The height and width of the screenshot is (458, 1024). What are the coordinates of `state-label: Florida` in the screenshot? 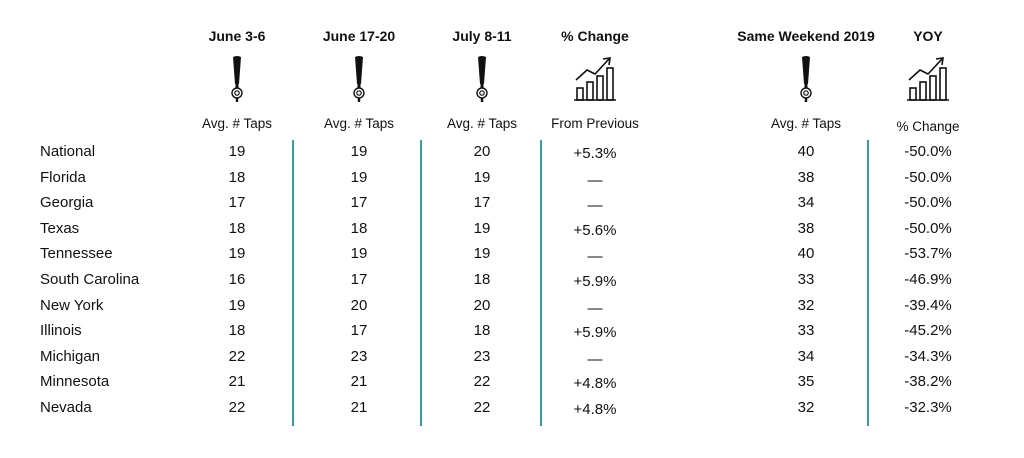 It's located at (63, 177).